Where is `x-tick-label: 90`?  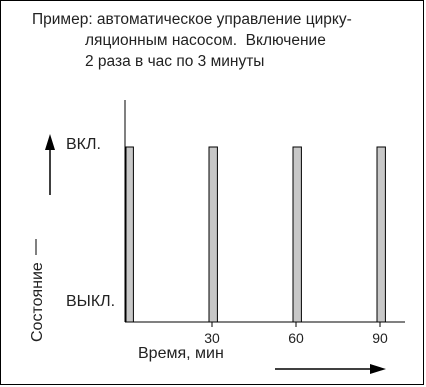
x-tick-label: 90 is located at coordinates (380, 338).